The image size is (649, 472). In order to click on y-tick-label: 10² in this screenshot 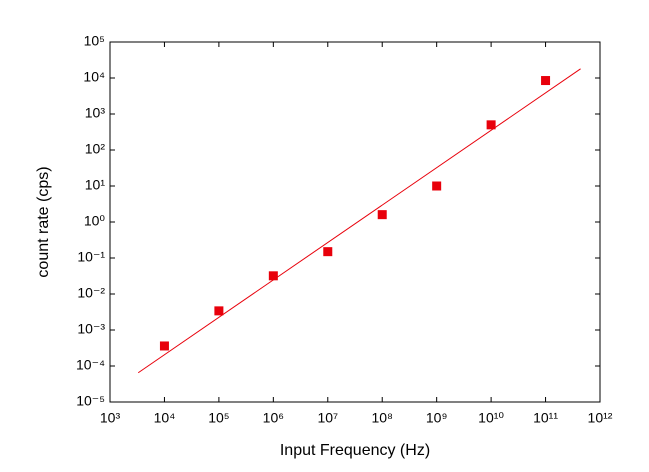, I will do `click(95, 149)`.